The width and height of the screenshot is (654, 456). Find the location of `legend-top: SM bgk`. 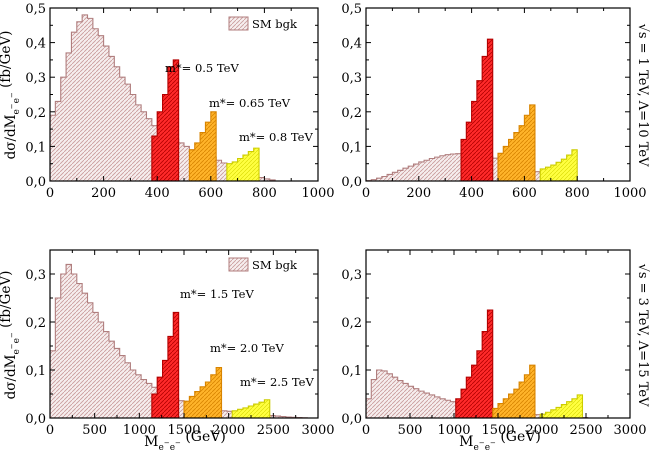

legend-top: SM bgk is located at coordinates (263, 23).